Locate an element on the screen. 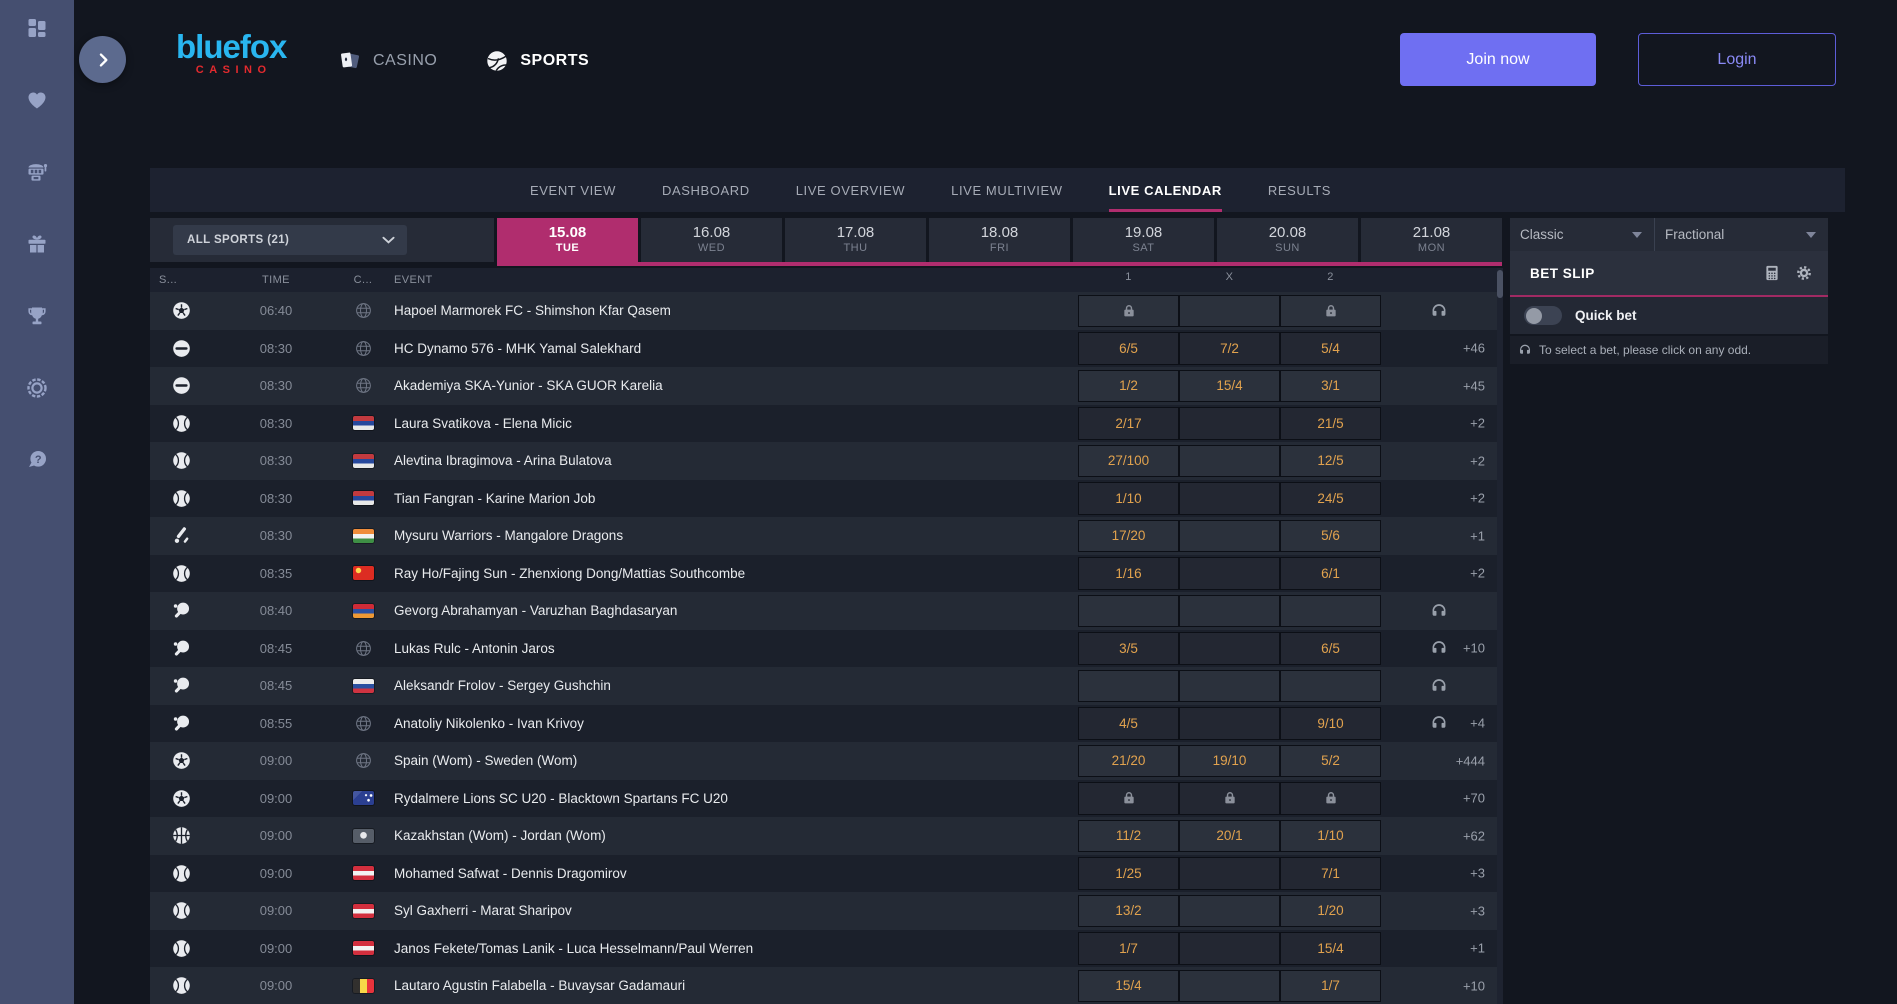 The image size is (1897, 1004). table-scrollbar is located at coordinates (1500, 636).